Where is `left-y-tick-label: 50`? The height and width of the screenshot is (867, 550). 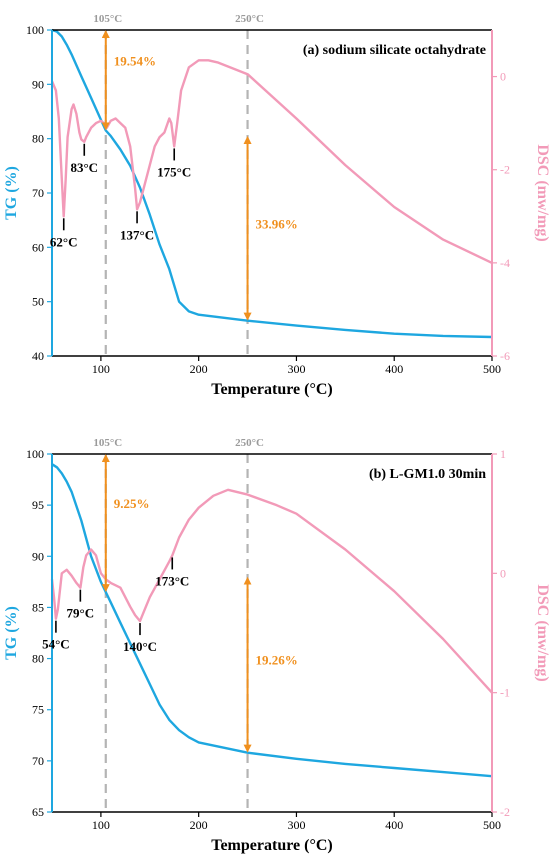 left-y-tick-label: 50 is located at coordinates (38, 302).